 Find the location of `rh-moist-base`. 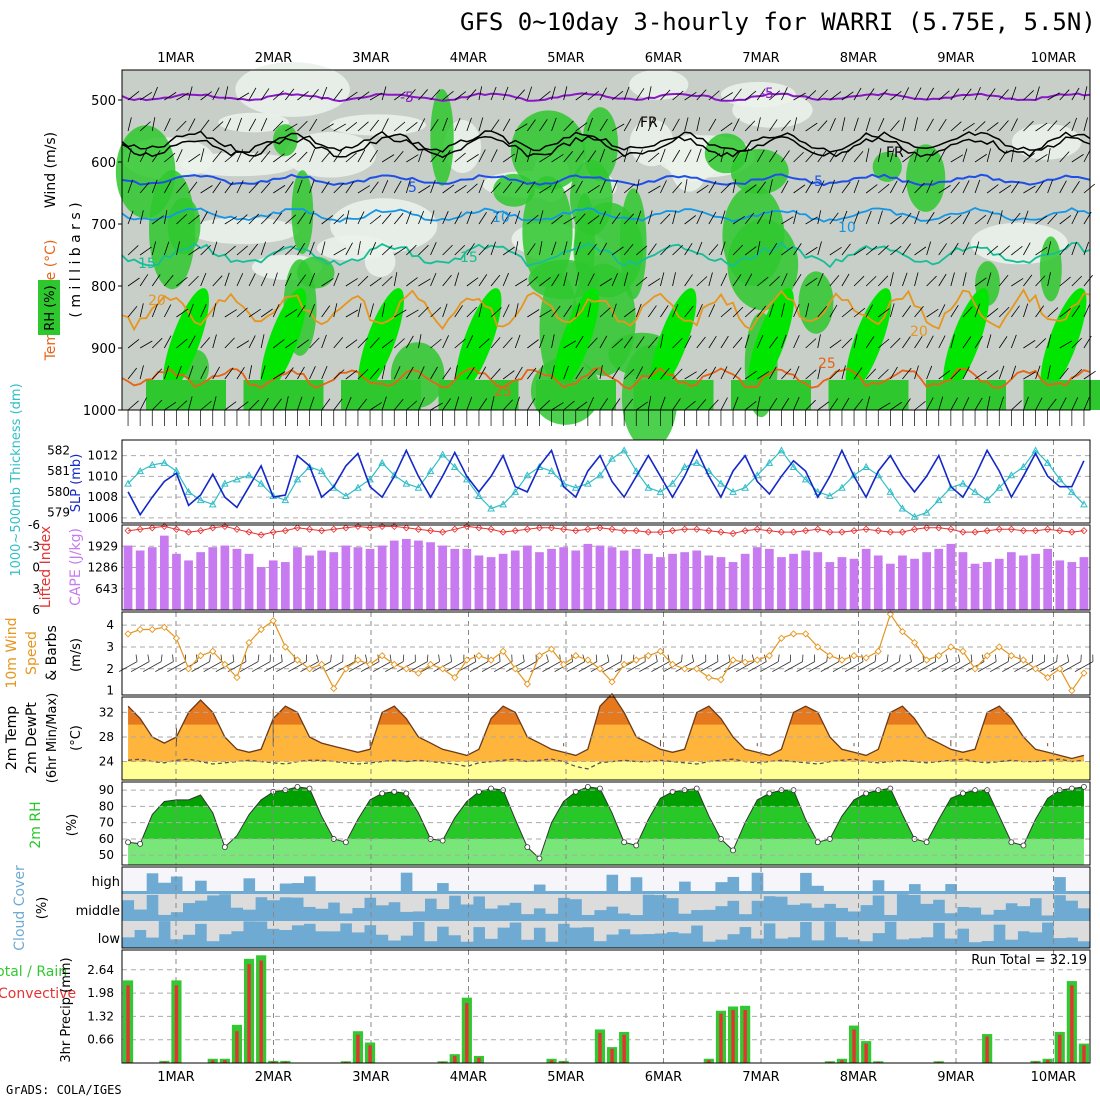

rh-moist-base is located at coordinates (673, 395).